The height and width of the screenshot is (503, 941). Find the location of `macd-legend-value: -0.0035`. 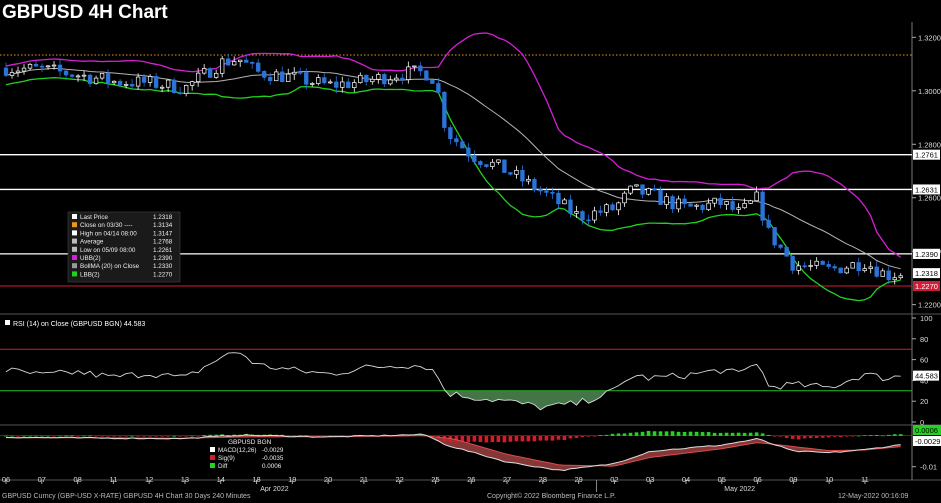

macd-legend-value: -0.0035 is located at coordinates (273, 458).